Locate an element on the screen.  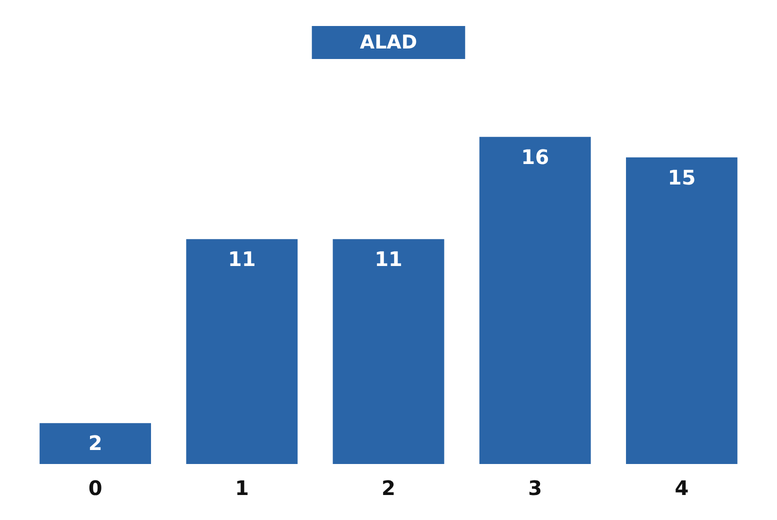
x-tick-label: 0 is located at coordinates (95, 488).